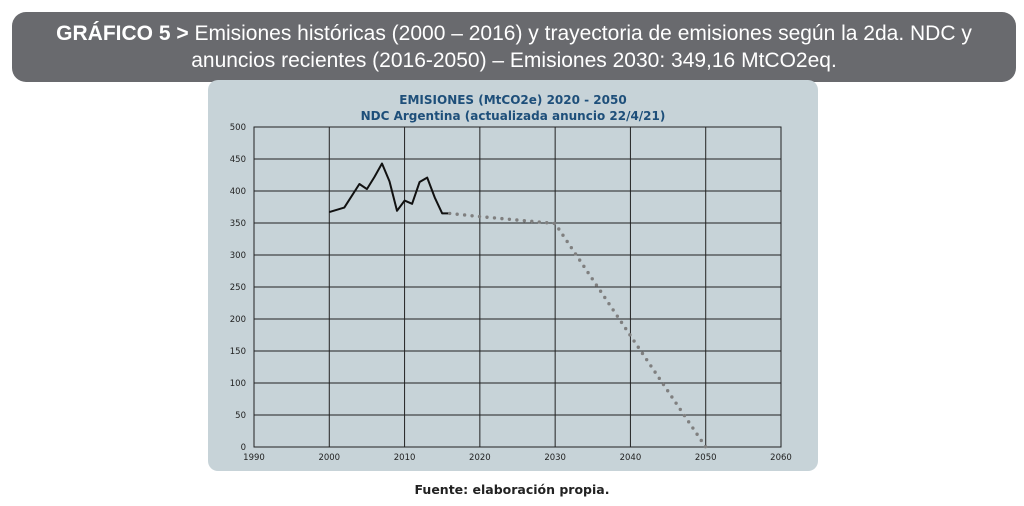 Image resolution: width=1024 pixels, height=506 pixels. I want to click on projection-series-line, so click(577, 330).